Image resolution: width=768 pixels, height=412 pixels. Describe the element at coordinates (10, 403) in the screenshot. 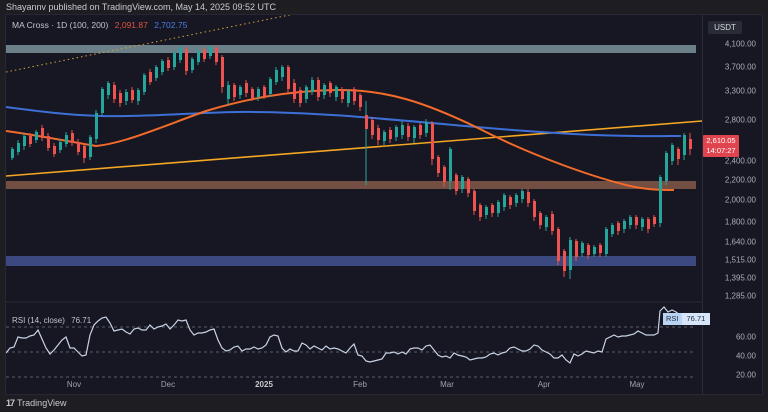

I see `tradingview-logo-icon: 17` at that location.